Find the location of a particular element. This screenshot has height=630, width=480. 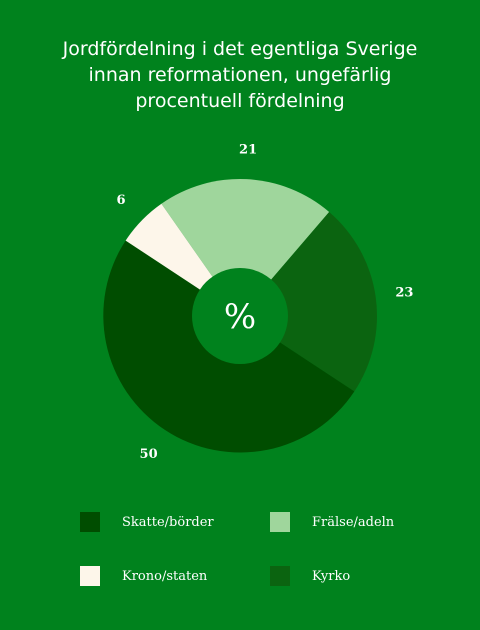

slice-value-label: 23 is located at coordinates (404, 292).